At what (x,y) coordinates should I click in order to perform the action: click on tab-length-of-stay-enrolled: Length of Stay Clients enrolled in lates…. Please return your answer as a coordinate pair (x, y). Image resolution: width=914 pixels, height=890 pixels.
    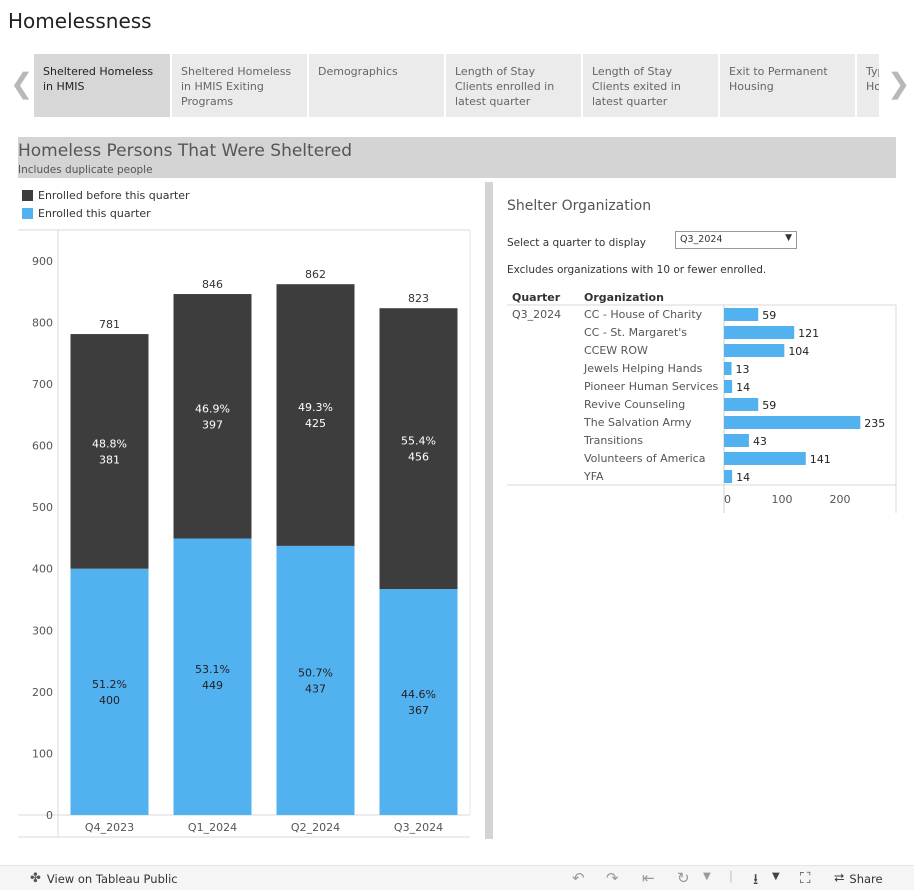
    Looking at the image, I should click on (513, 85).